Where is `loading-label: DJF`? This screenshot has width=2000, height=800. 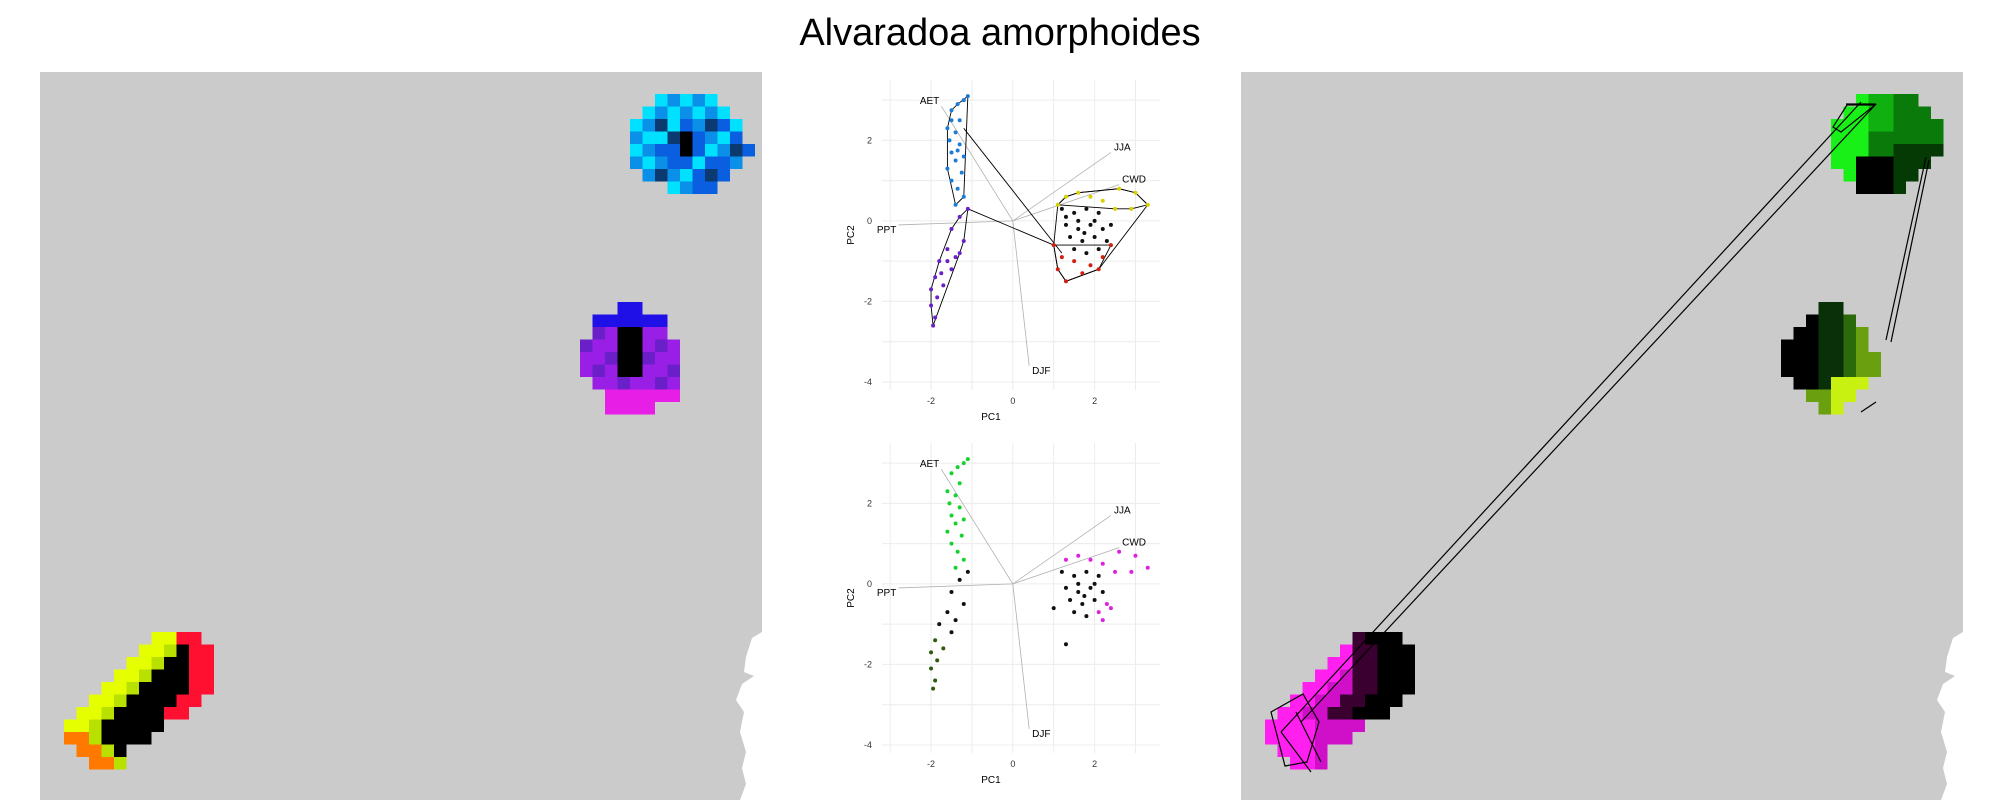
loading-label: DJF is located at coordinates (1041, 734).